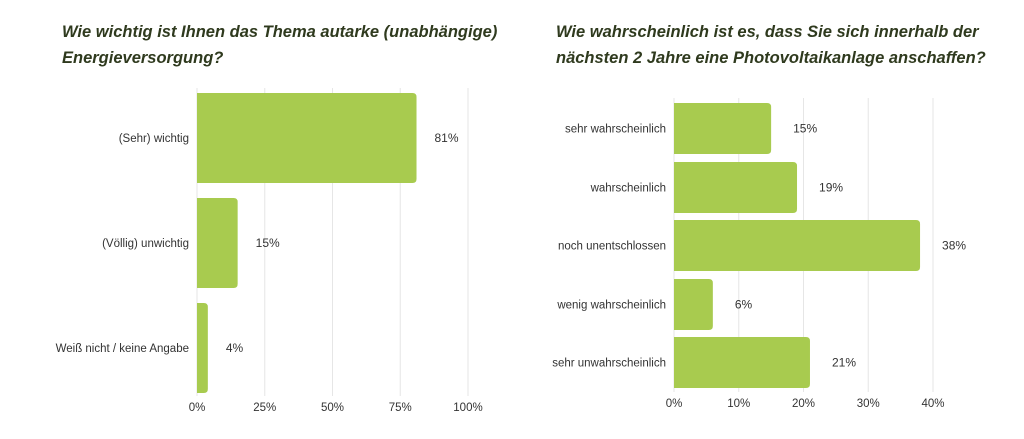 This screenshot has width=1024, height=439. I want to click on bar-wenig-wahrscheinlich, so click(693, 304).